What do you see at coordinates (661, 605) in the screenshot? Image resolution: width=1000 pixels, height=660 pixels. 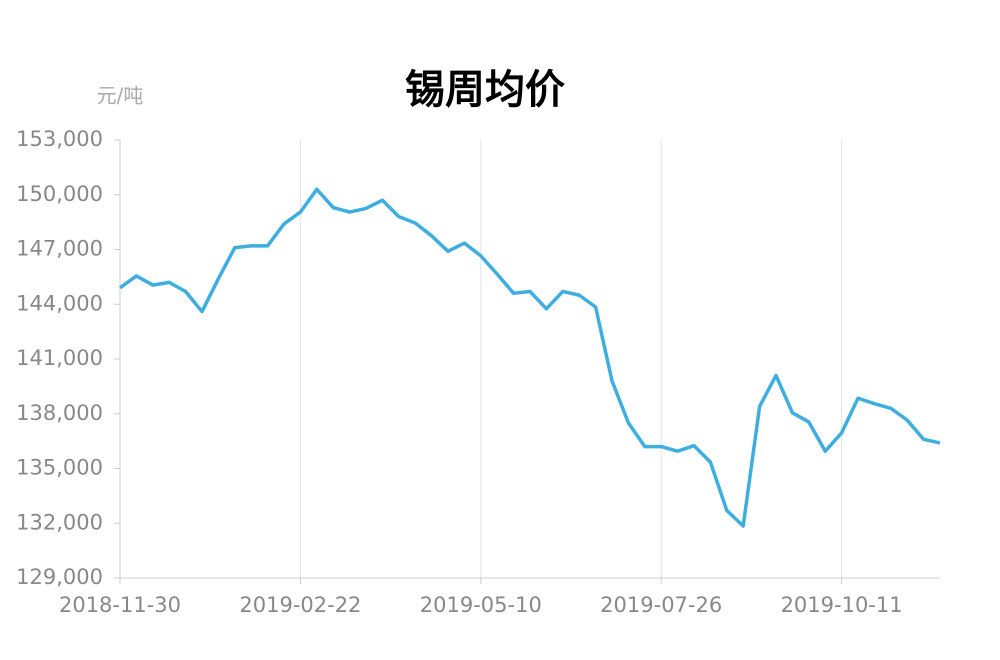 I see `x-tick-label: 2019-07-26` at bounding box center [661, 605].